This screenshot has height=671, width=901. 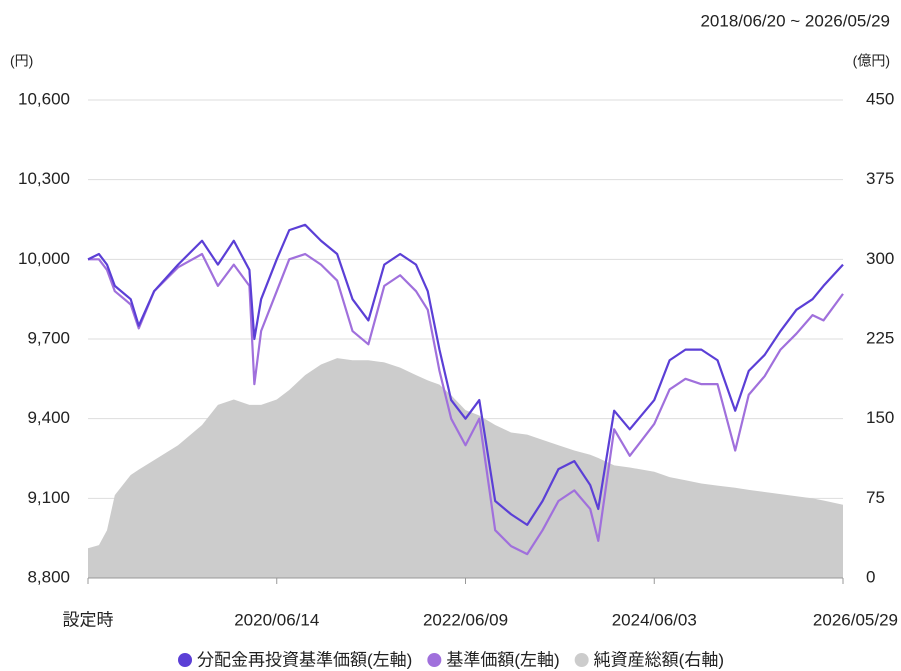 I want to click on x-tick-label: 2024/06/03, so click(x=654, y=619).